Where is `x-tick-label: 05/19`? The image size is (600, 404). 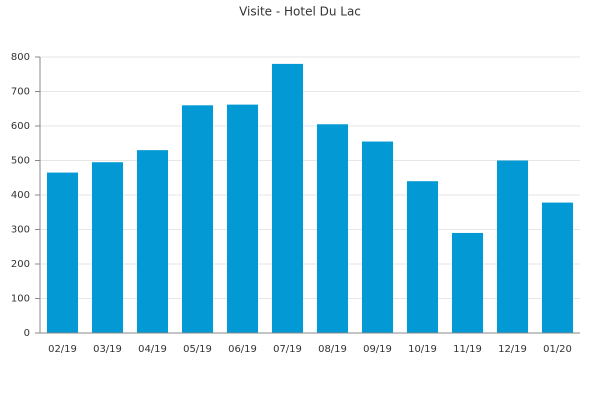
x-tick-label: 05/19 is located at coordinates (197, 349).